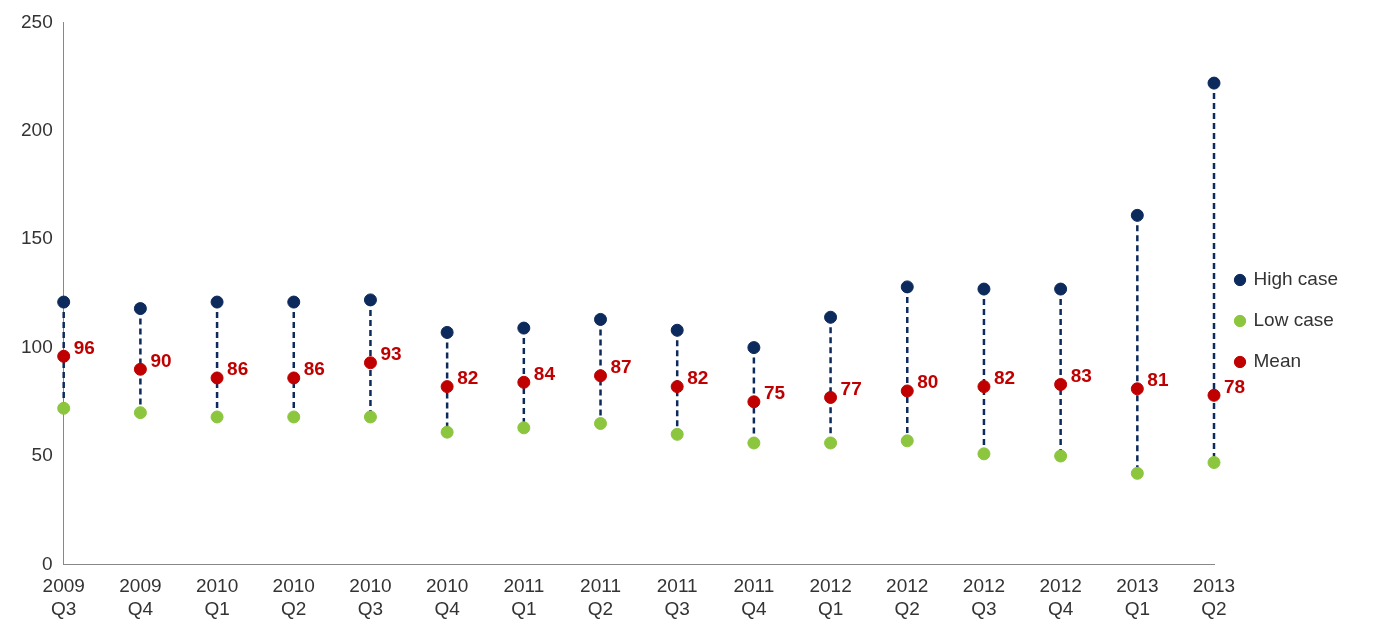 This screenshot has height=632, width=1376. I want to click on x-tick-label: 2011 Q4, so click(754, 597).